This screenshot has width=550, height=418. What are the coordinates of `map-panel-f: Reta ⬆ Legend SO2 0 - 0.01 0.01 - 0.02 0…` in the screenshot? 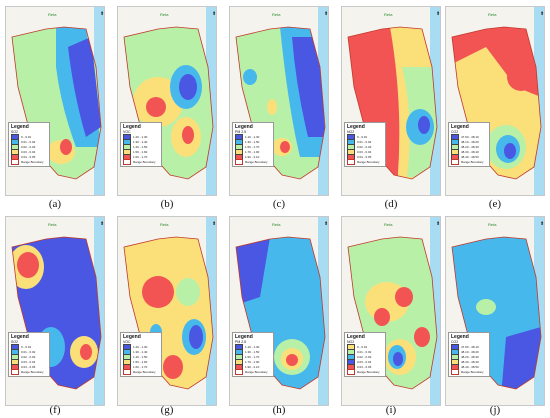 It's located at (55, 311).